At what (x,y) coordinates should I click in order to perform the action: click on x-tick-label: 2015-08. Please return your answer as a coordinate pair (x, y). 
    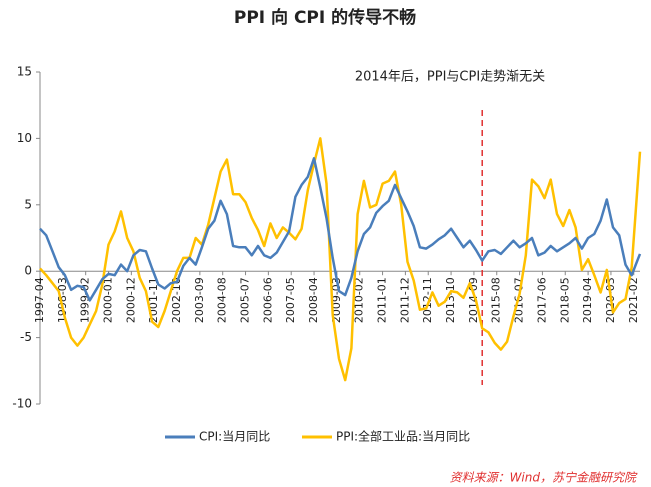
    Looking at the image, I should click on (496, 300).